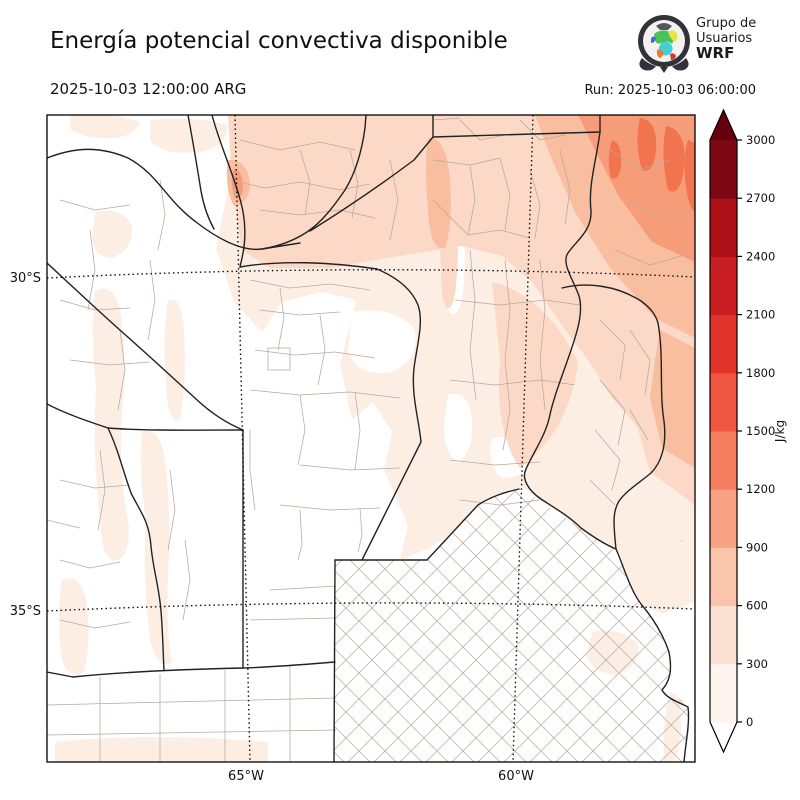  Describe the element at coordinates (664, 44) in the screenshot. I see `globe-logo-icon` at that location.